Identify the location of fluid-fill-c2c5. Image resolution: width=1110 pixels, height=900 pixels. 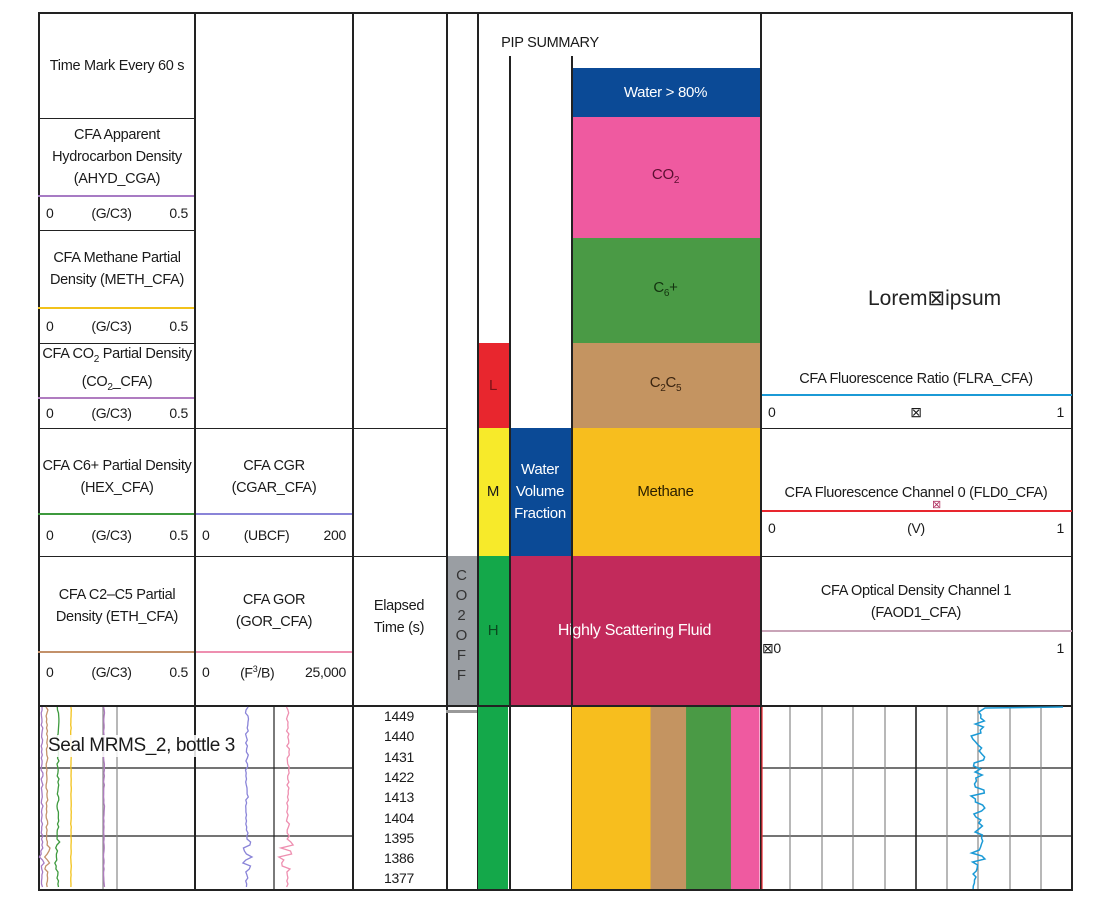
(668, 798).